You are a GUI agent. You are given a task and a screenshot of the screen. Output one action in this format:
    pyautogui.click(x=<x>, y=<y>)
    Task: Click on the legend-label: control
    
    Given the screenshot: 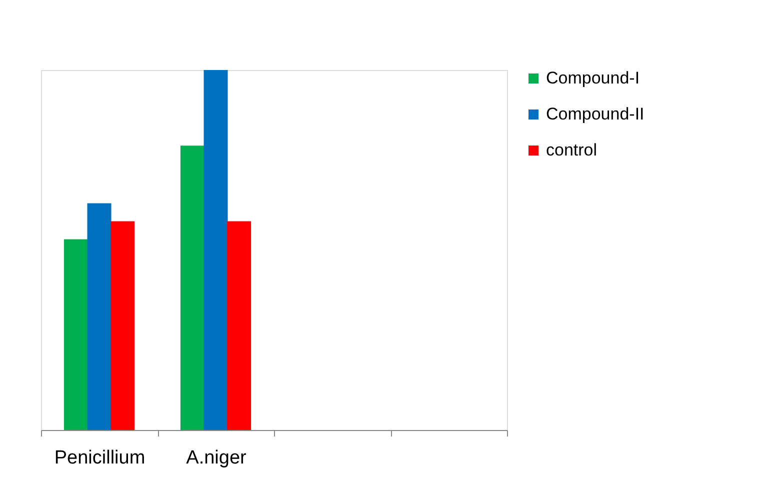 What is the action you would take?
    pyautogui.click(x=572, y=150)
    